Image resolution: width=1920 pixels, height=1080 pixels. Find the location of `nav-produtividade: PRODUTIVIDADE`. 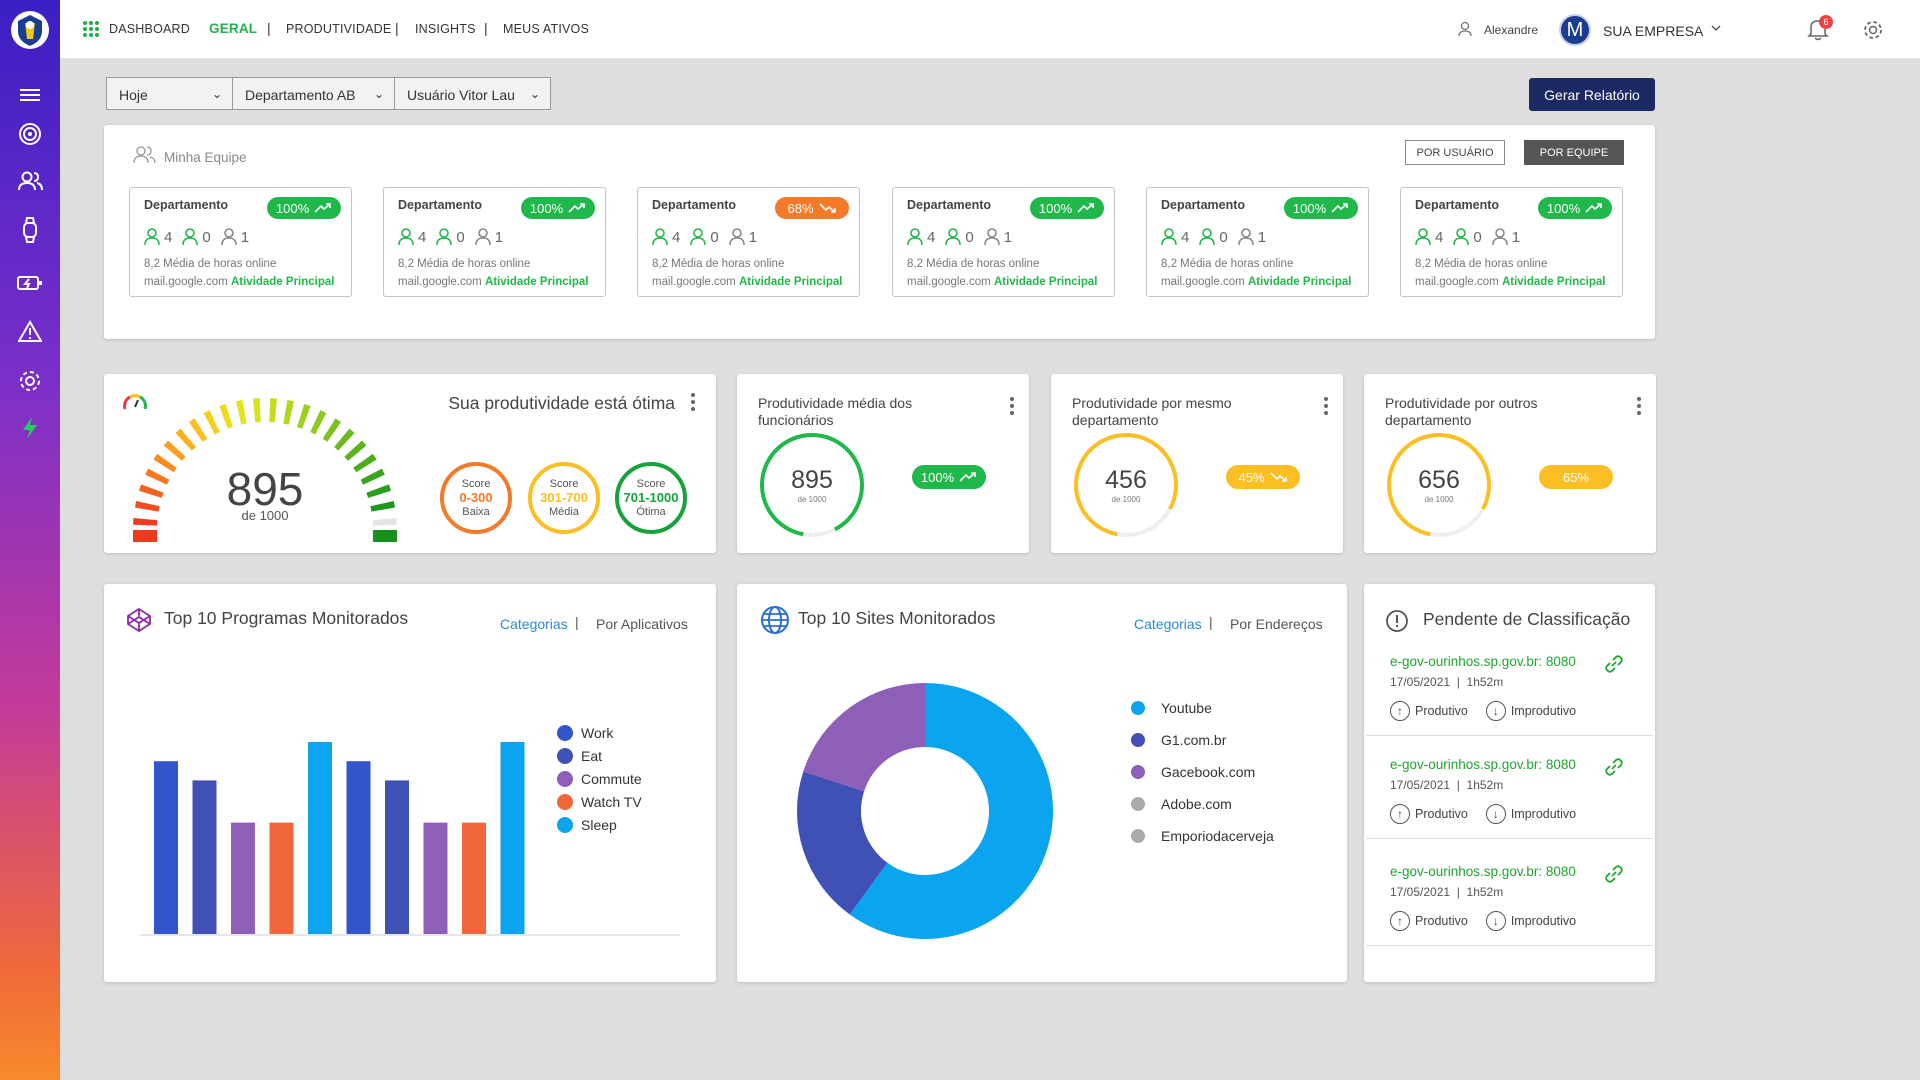

nav-produtividade: PRODUTIVIDADE is located at coordinates (339, 29).